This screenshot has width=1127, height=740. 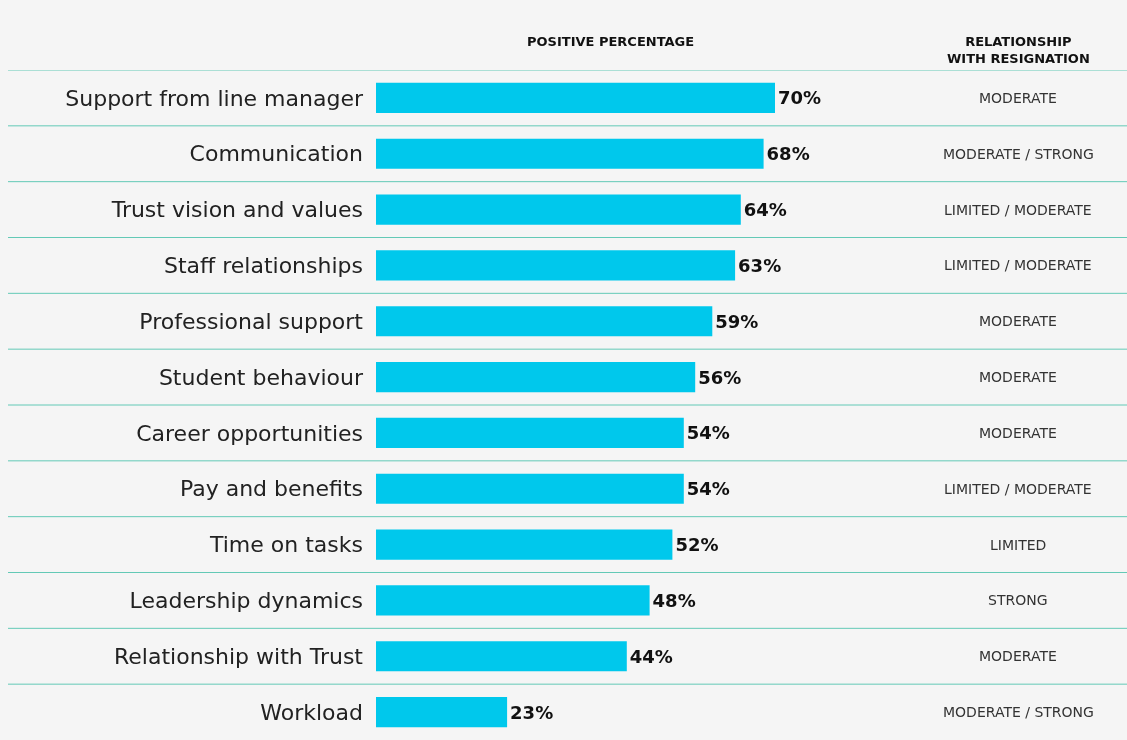 What do you see at coordinates (271, 489) in the screenshot?
I see `y-tick-label: Pay and benefits` at bounding box center [271, 489].